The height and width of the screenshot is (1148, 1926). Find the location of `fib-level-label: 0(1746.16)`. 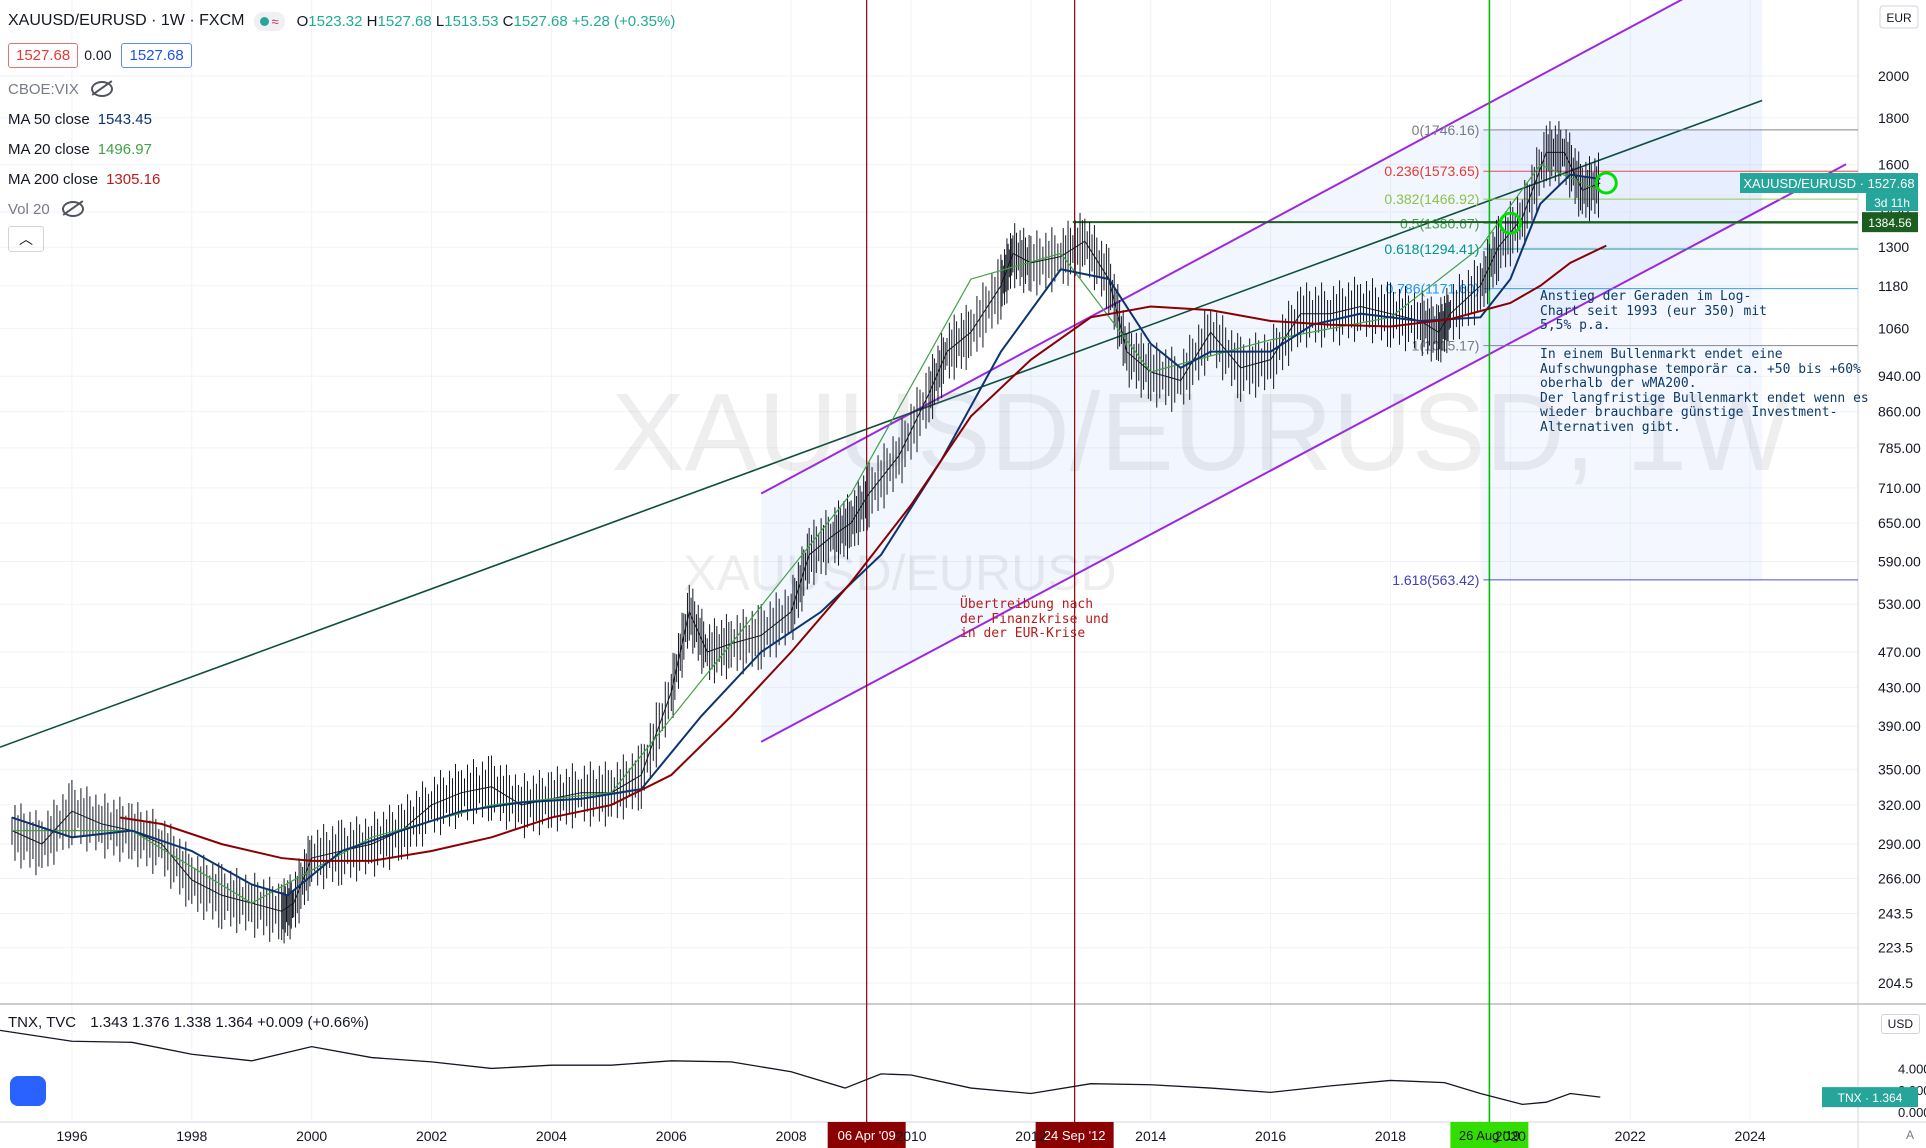

fib-level-label: 0(1746.16) is located at coordinates (1446, 130).